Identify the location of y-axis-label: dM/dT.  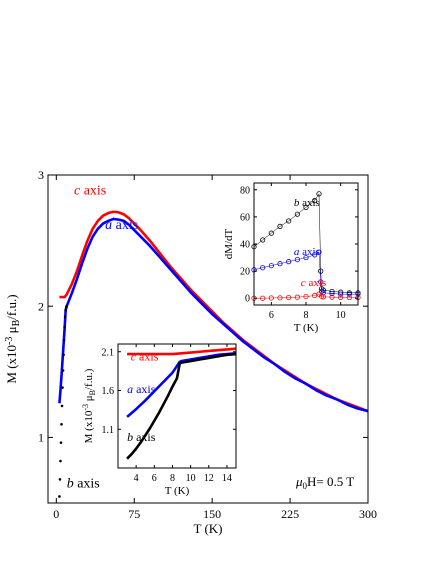
(229, 243).